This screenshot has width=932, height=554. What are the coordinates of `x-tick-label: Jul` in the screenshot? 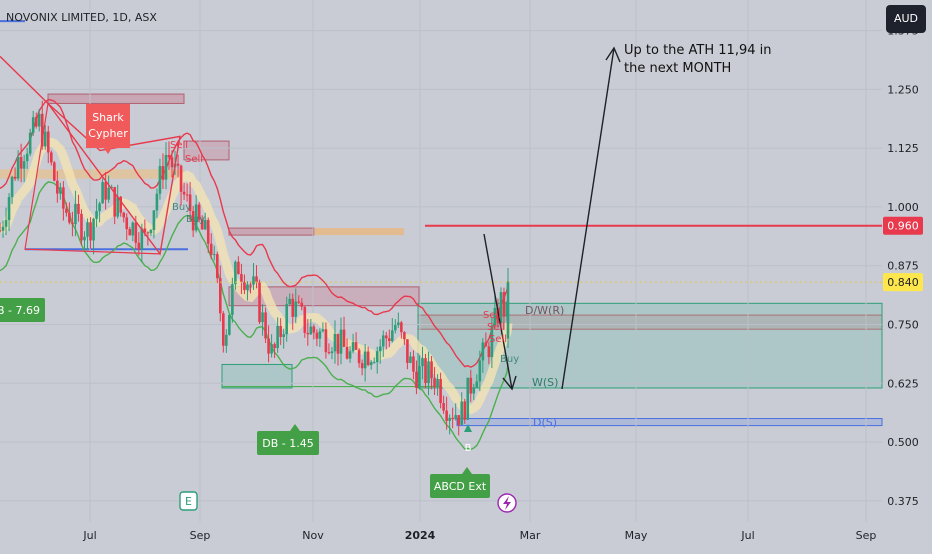 It's located at (747, 535).